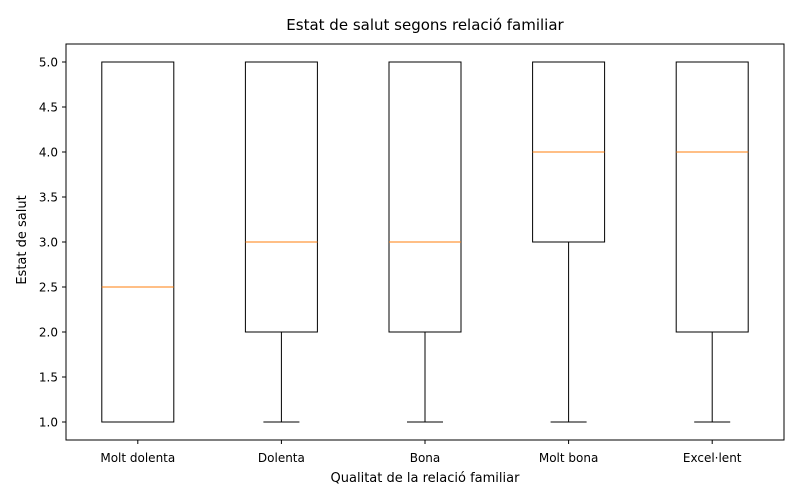  What do you see at coordinates (568, 458) in the screenshot?
I see `x-tick-label: Molt bona` at bounding box center [568, 458].